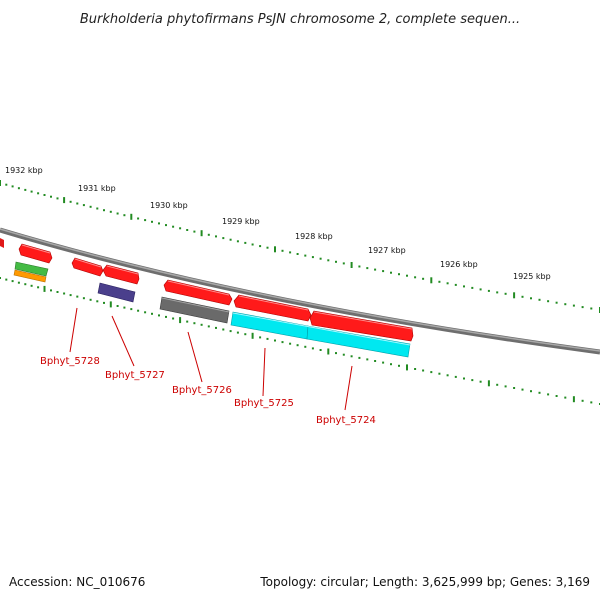  What do you see at coordinates (211, 359) in the screenshot?
I see `label-leaders` at bounding box center [211, 359].